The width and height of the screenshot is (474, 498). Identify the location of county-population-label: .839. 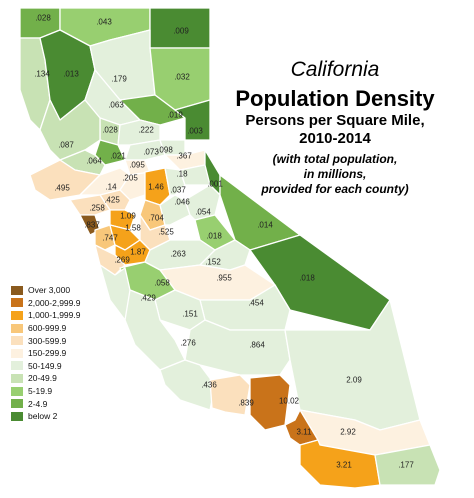
(246, 403).